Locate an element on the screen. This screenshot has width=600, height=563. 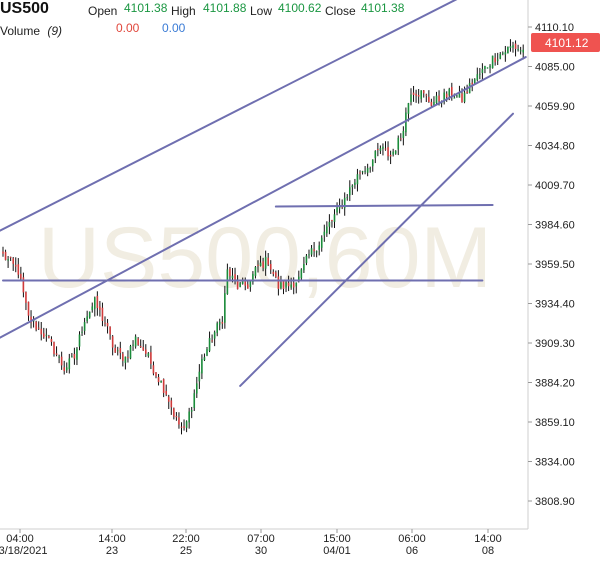
x-tick-date: 03/18/2021 is located at coordinates (24, 551).